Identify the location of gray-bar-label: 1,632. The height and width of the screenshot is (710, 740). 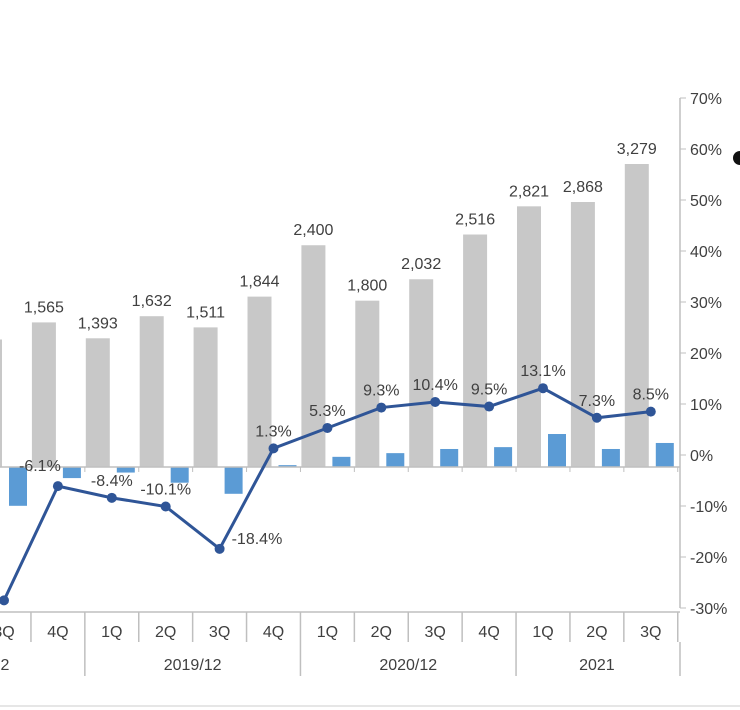
(152, 301).